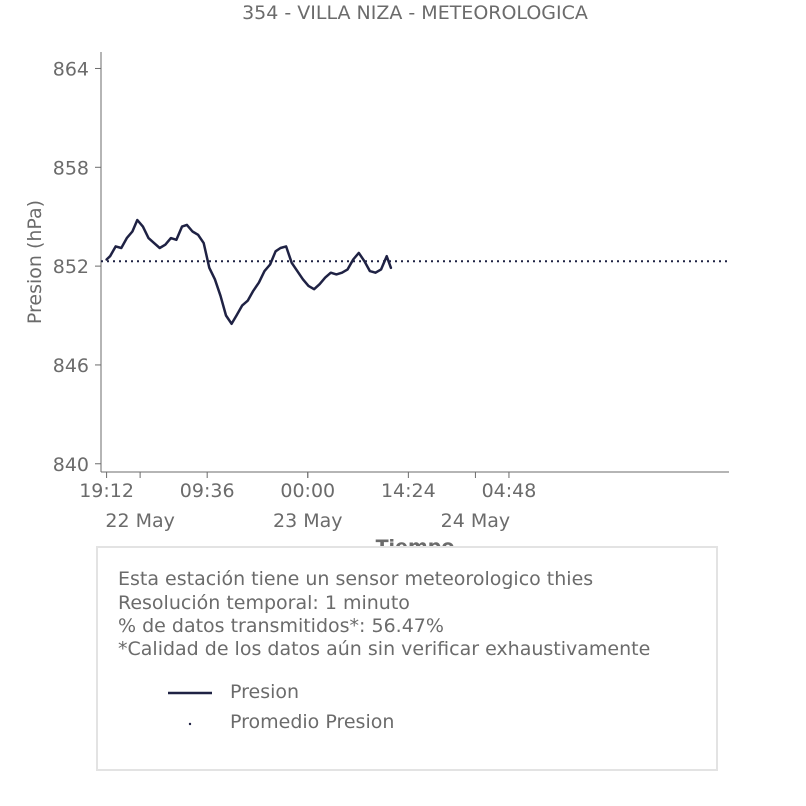  Describe the element at coordinates (265, 692) in the screenshot. I see `legend-label-presion: Presion` at that location.